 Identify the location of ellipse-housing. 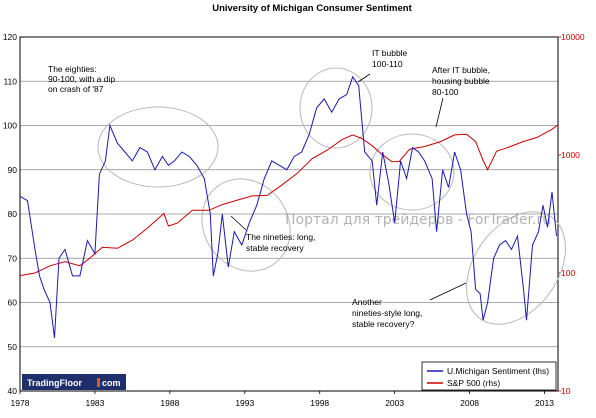
(412, 172).